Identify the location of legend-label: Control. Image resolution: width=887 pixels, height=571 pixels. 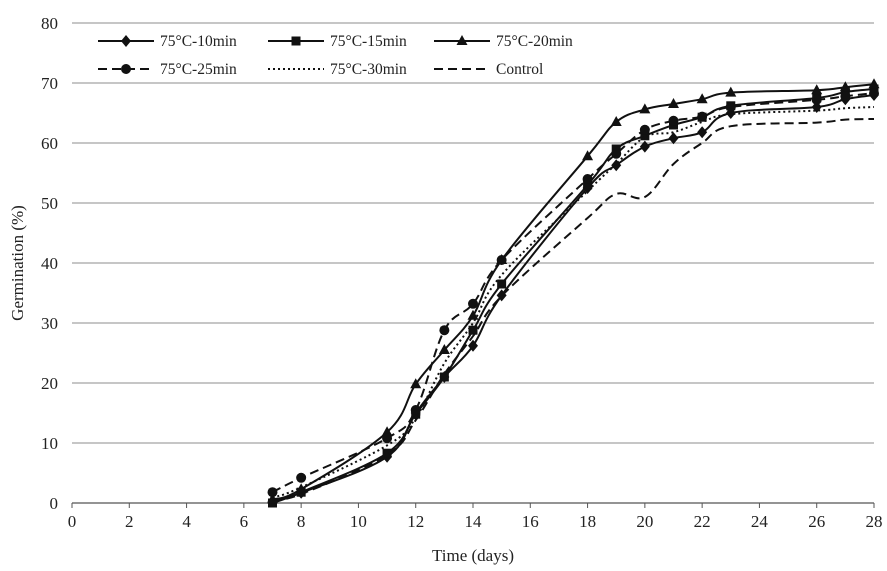
(519, 69).